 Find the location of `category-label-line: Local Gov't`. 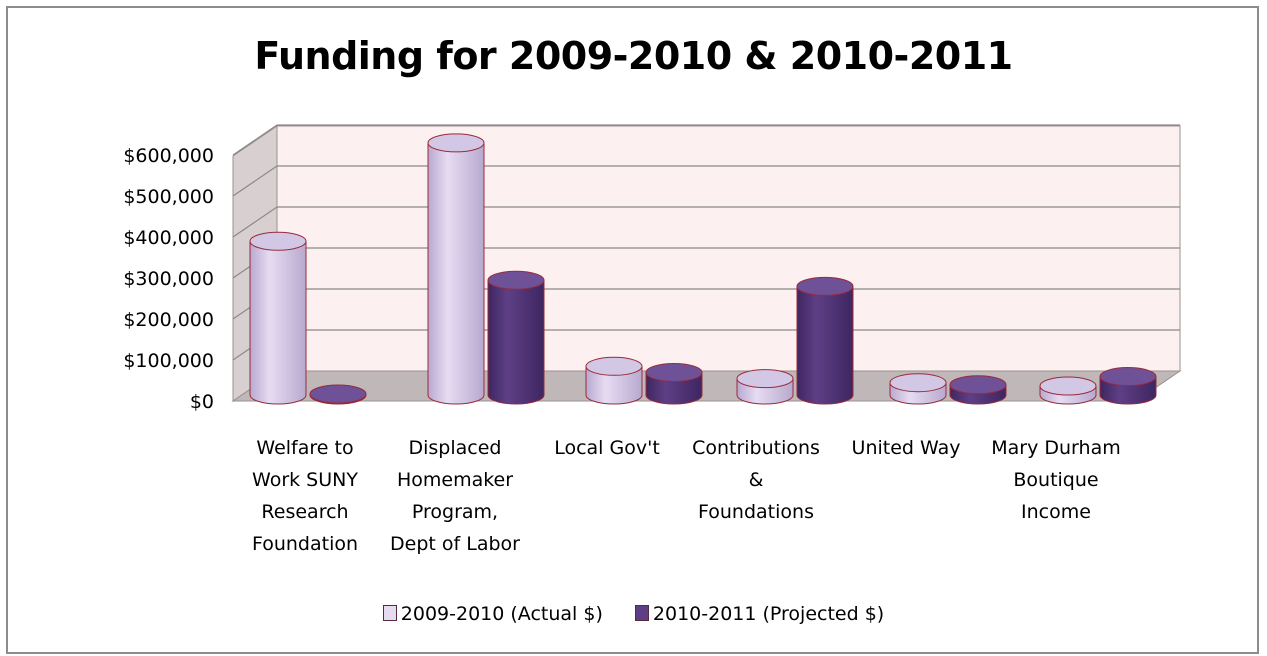

category-label-line: Local Gov't is located at coordinates (607, 448).